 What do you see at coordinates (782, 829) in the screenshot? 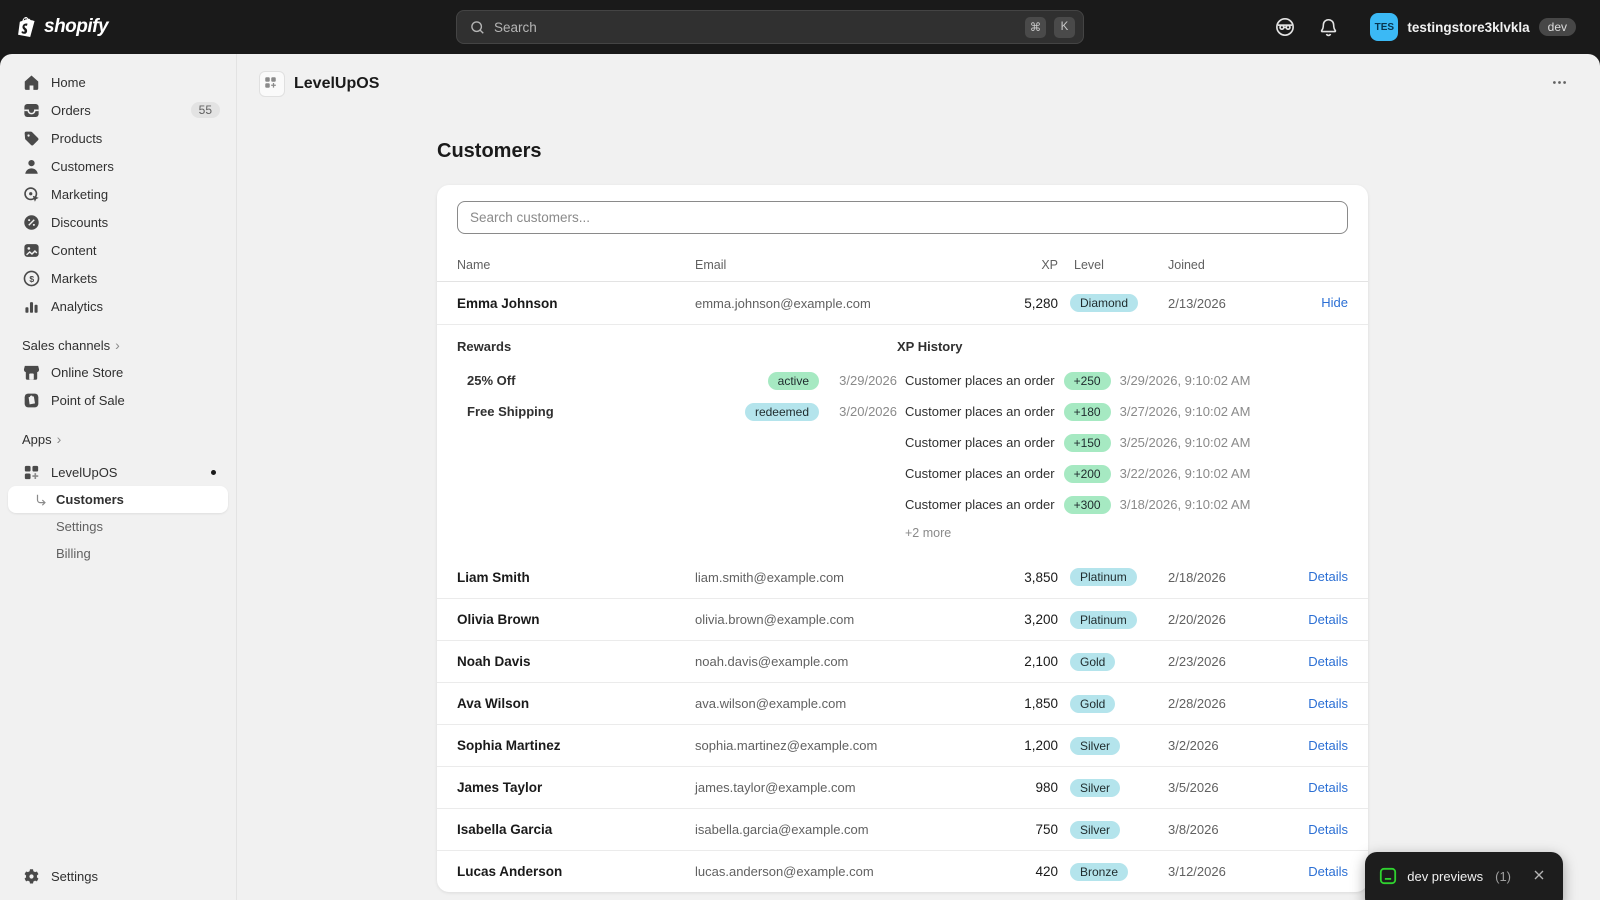
I see `customer-email: isabella.garcia@example.com` at bounding box center [782, 829].